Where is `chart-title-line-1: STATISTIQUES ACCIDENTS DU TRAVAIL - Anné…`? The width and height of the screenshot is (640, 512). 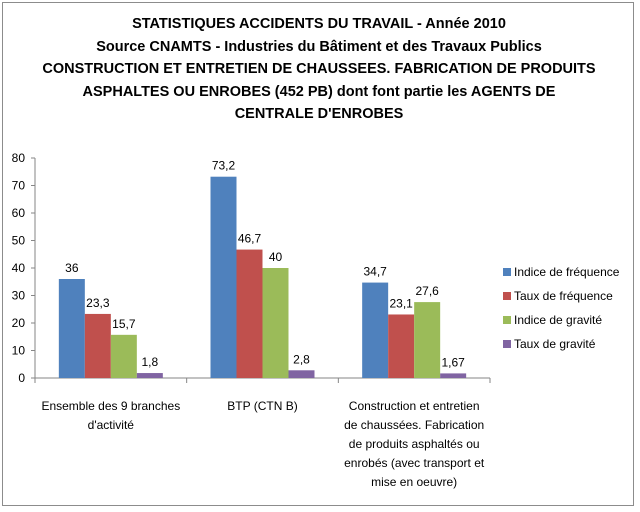 chart-title-line-1: STATISTIQUES ACCIDENTS DU TRAVAIL - Anné… is located at coordinates (319, 24).